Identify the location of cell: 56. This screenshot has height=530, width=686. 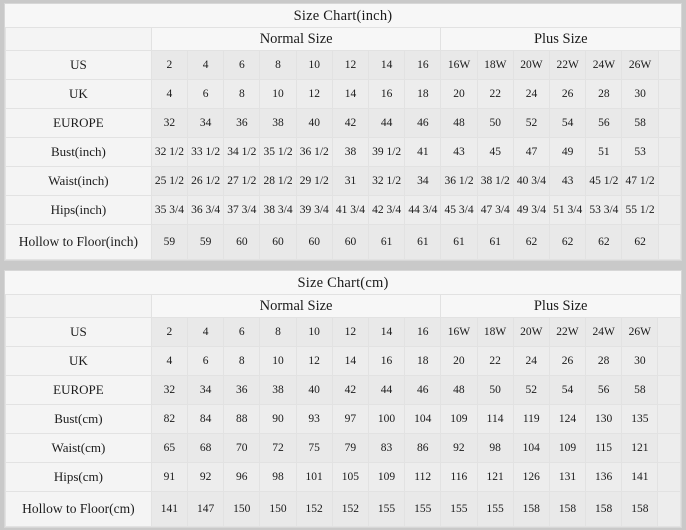
(604, 390).